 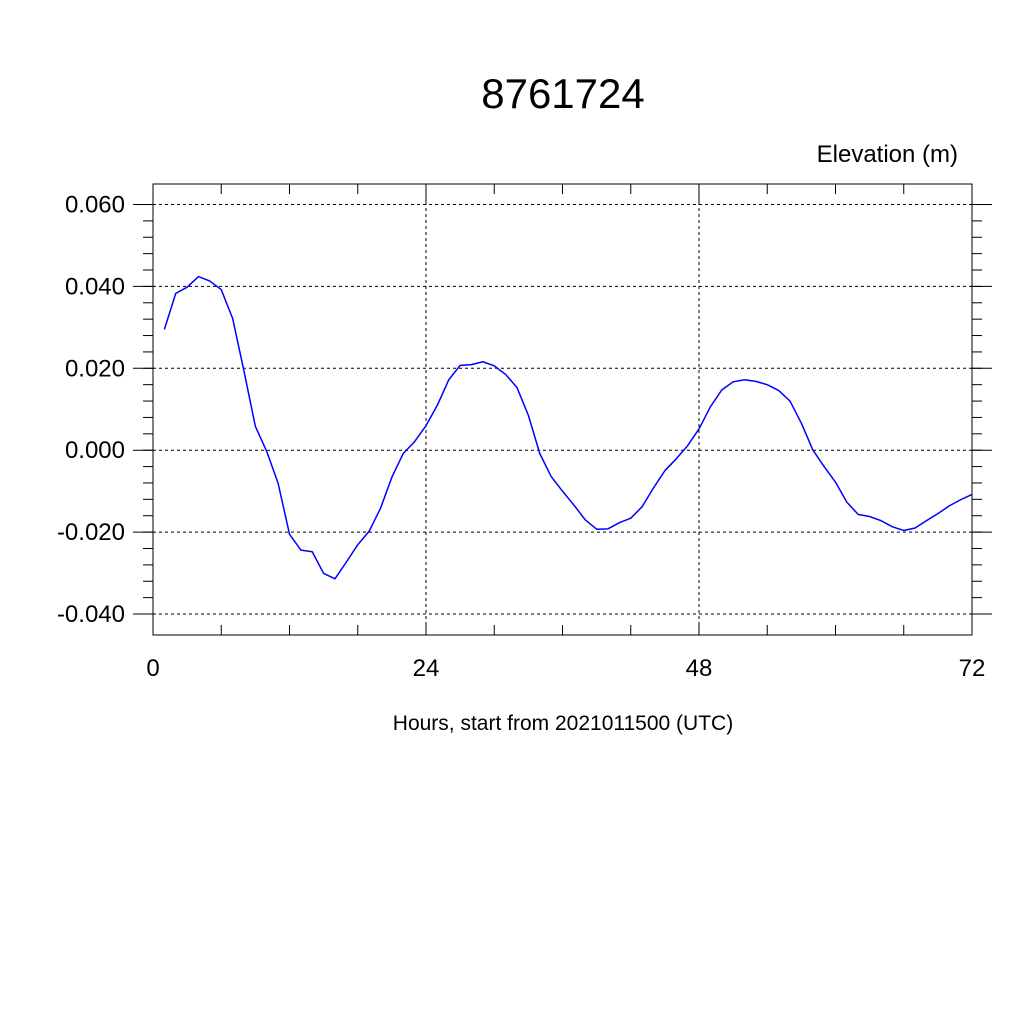 I want to click on x-tick-label: 72, so click(x=972, y=668).